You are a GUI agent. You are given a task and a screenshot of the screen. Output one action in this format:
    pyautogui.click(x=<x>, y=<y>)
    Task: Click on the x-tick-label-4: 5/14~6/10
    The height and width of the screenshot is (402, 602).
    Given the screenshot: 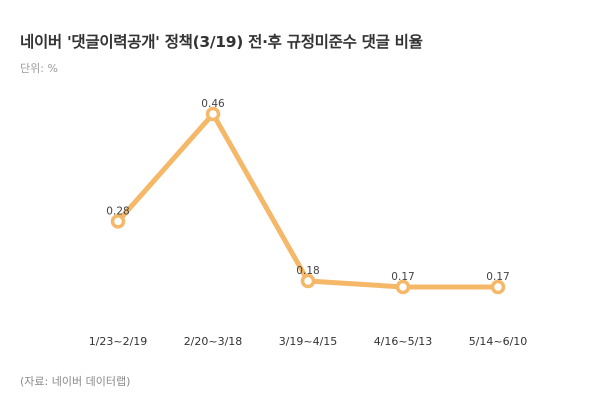 What is the action you would take?
    pyautogui.click(x=498, y=341)
    